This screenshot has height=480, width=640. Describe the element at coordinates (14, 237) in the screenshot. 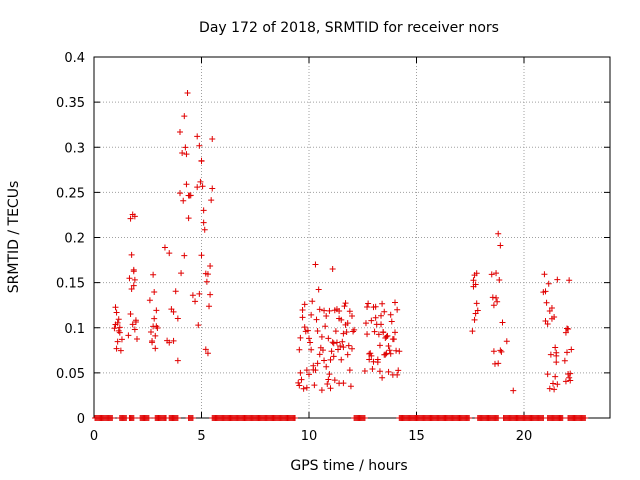

I see `y-axis-label: SRMTID / TECUs` at that location.